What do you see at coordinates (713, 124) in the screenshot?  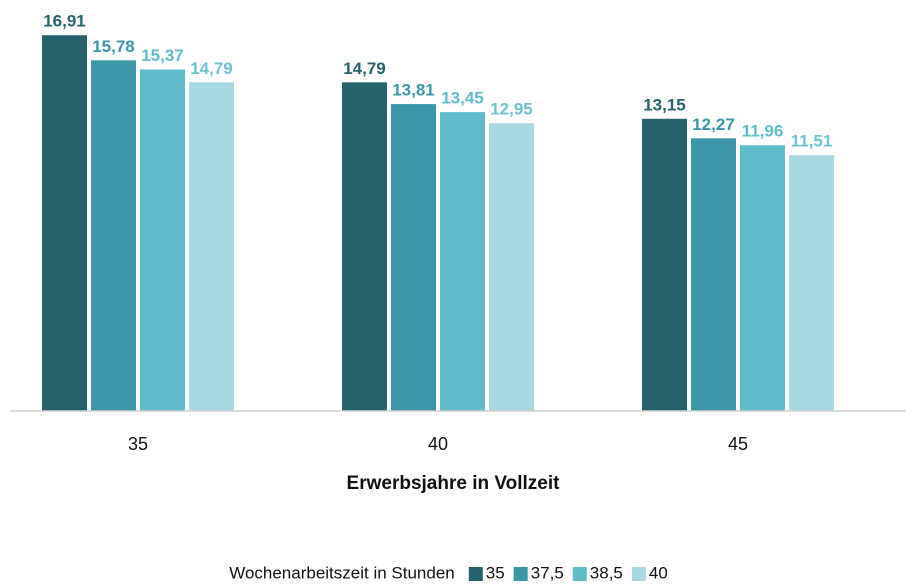 I see `value-label: 12,27` at bounding box center [713, 124].